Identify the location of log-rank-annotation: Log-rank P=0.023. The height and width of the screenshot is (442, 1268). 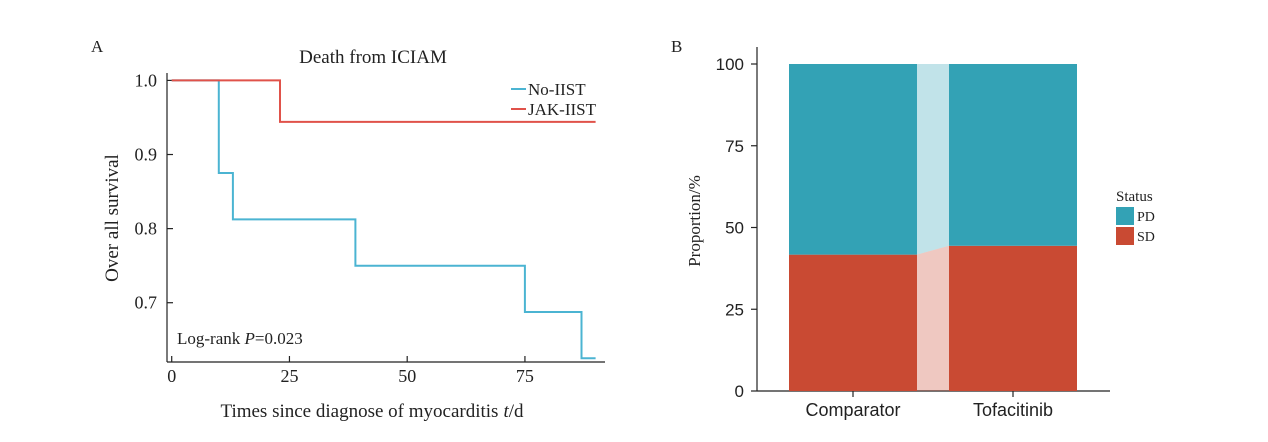
(240, 338).